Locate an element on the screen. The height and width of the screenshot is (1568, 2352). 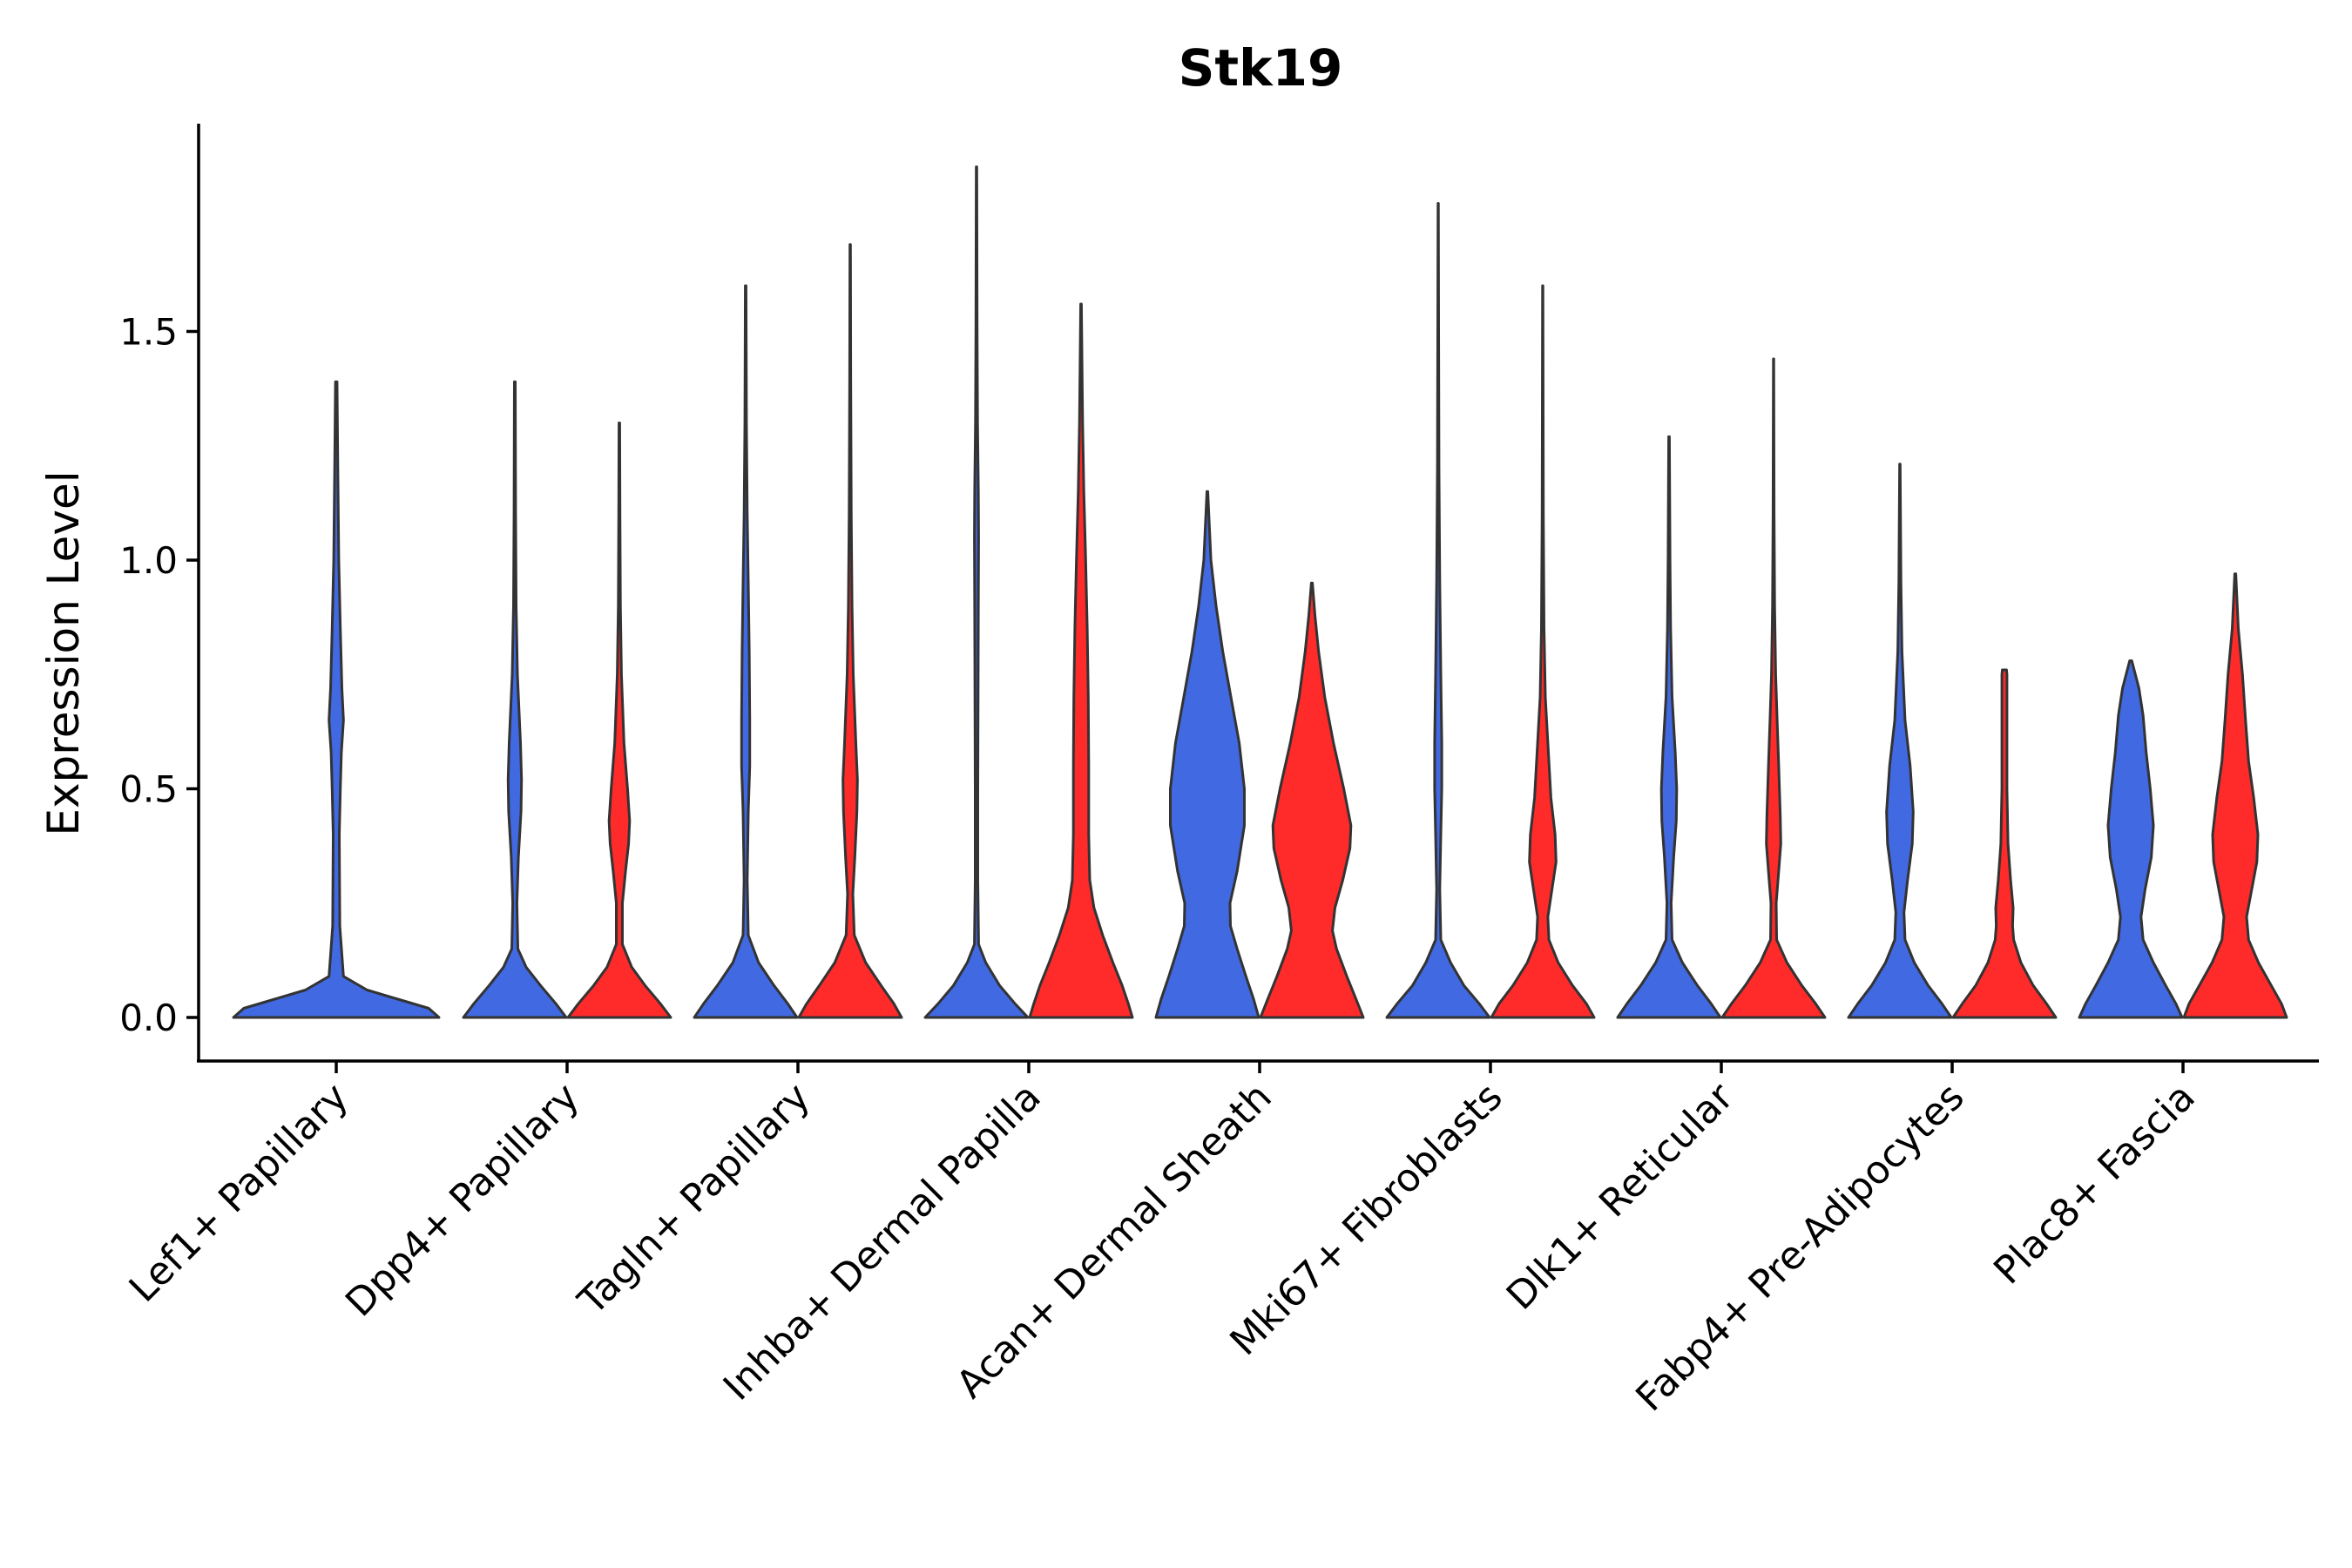
x-tick-label: Dlk1+ Reticular is located at coordinates (1620, 1196).